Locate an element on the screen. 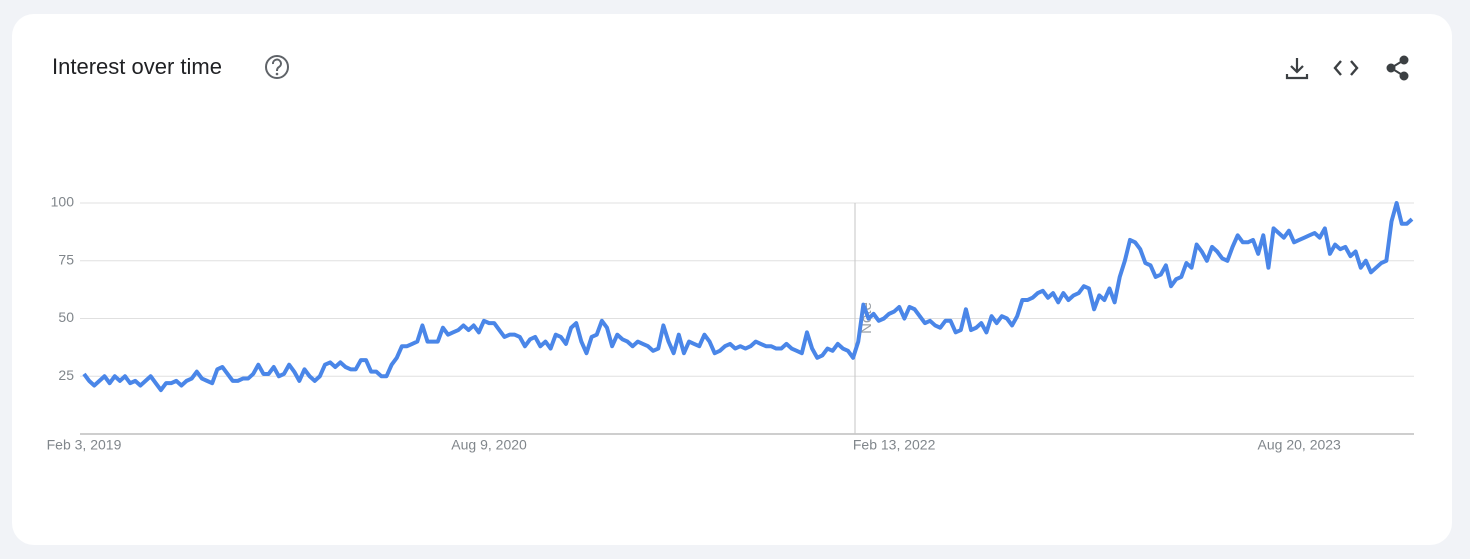 The height and width of the screenshot is (559, 1470). embed-icon is located at coordinates (1346, 68).